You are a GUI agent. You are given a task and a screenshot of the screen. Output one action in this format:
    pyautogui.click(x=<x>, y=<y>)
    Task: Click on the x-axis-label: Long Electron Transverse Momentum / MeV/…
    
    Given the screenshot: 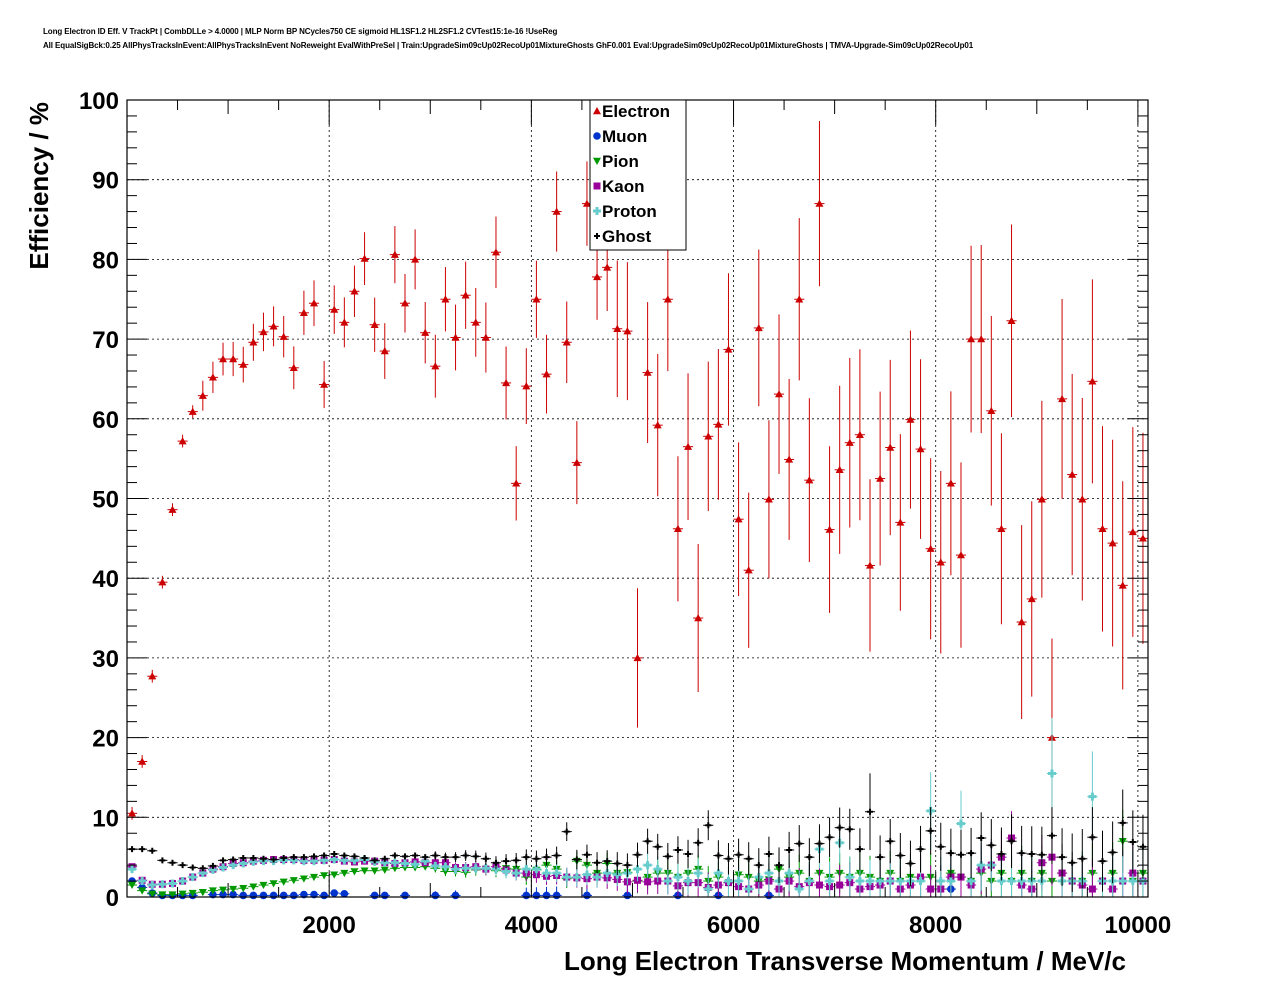 What is the action you would take?
    pyautogui.click(x=845, y=961)
    